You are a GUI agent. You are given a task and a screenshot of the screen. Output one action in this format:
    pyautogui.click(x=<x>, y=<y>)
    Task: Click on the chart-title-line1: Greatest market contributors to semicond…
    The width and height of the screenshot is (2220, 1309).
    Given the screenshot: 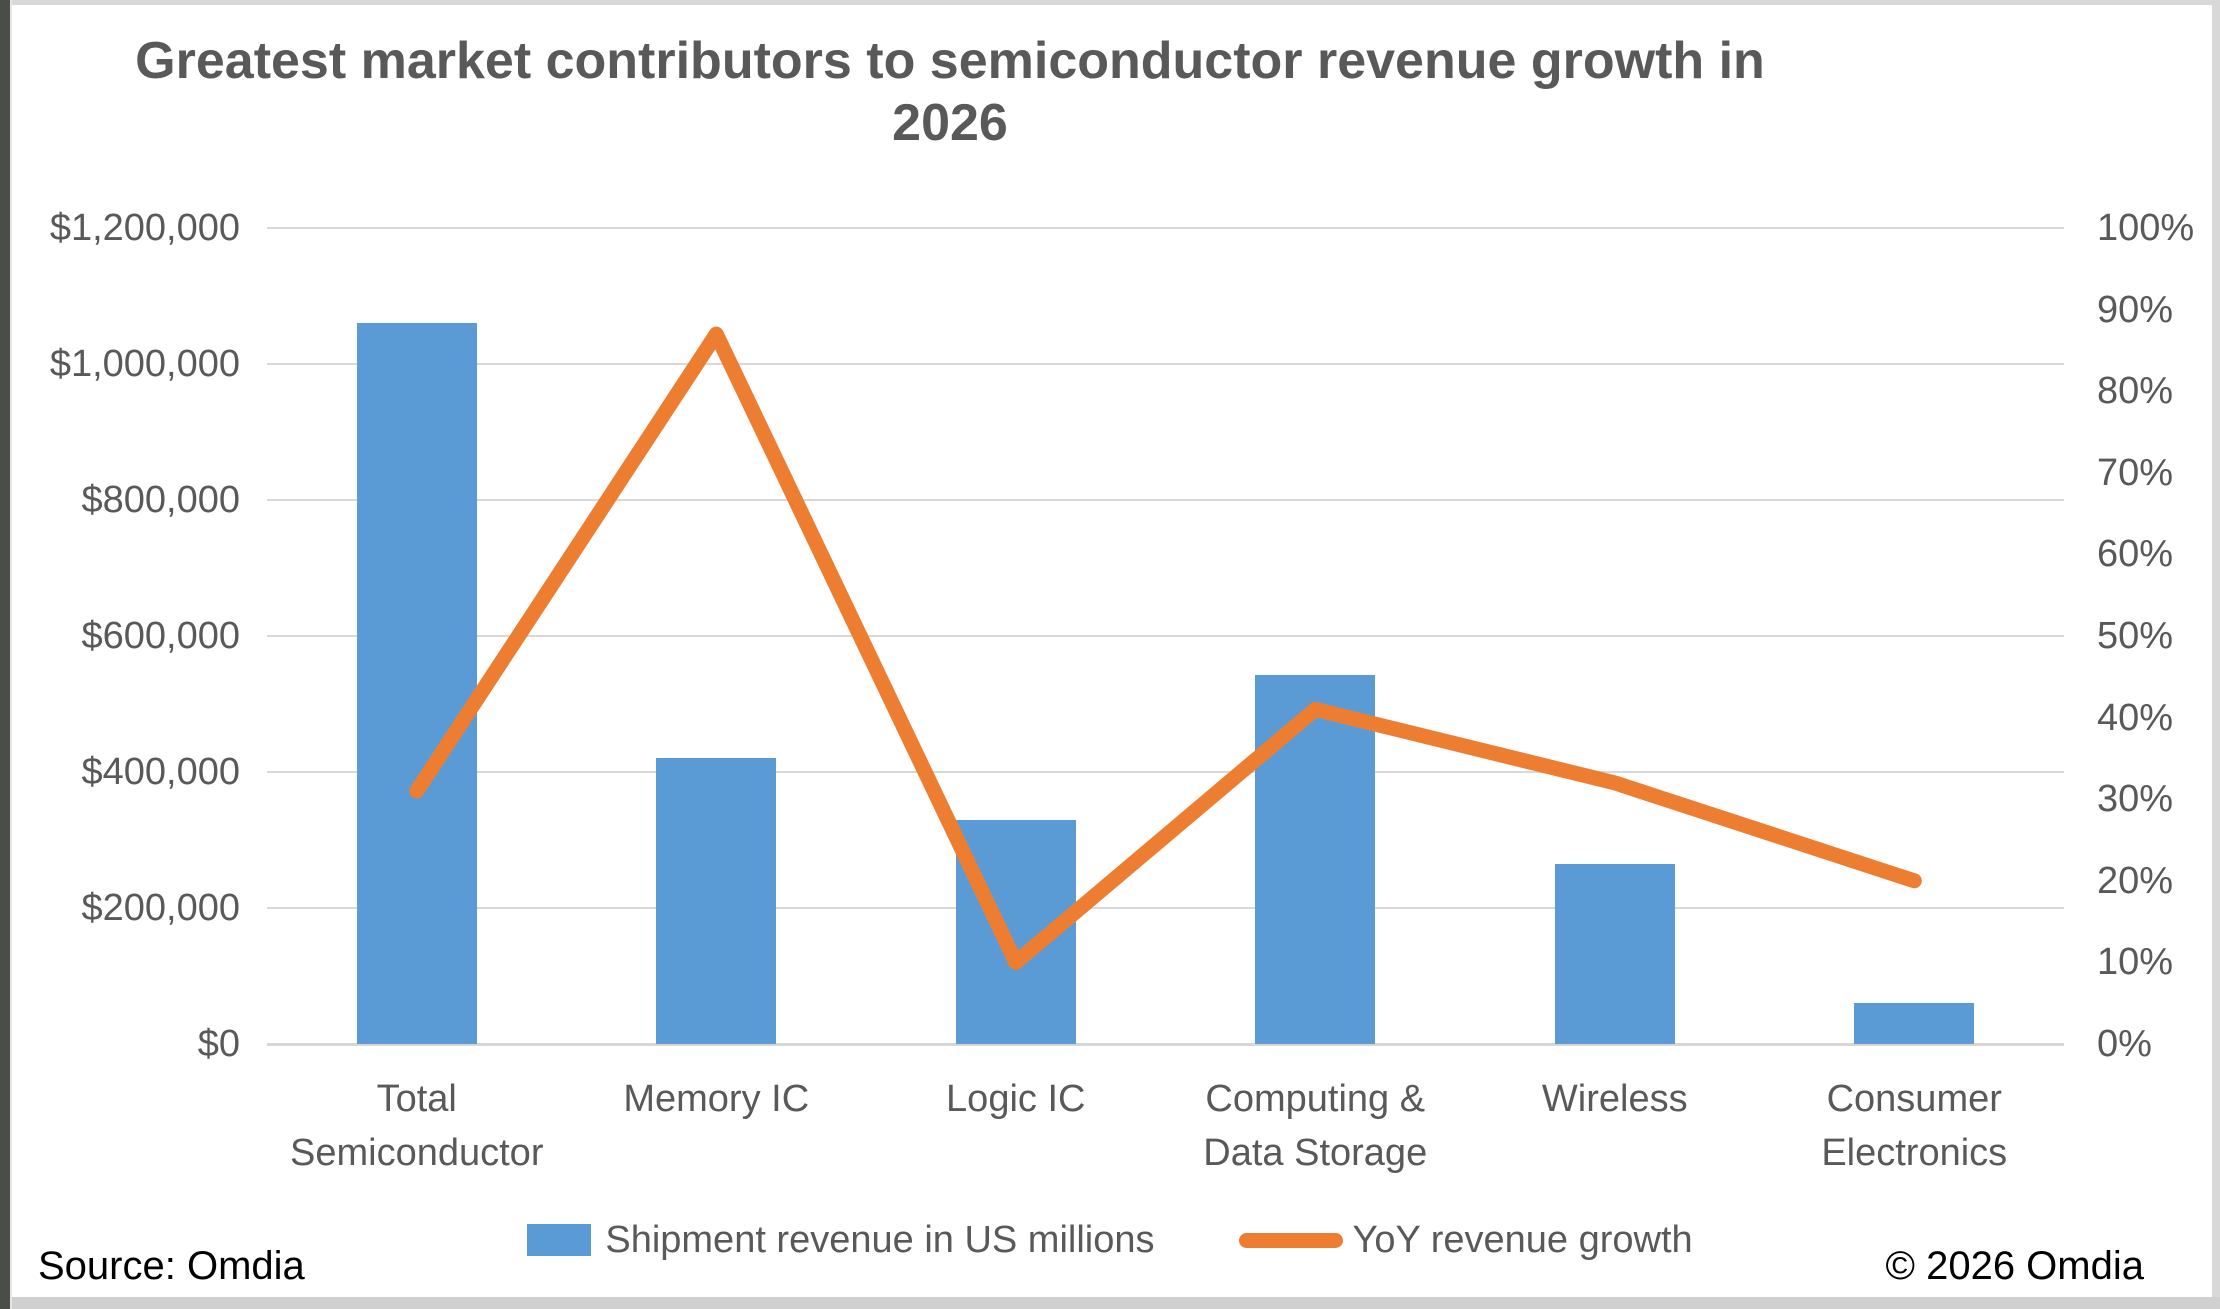 What is the action you would take?
    pyautogui.click(x=950, y=61)
    